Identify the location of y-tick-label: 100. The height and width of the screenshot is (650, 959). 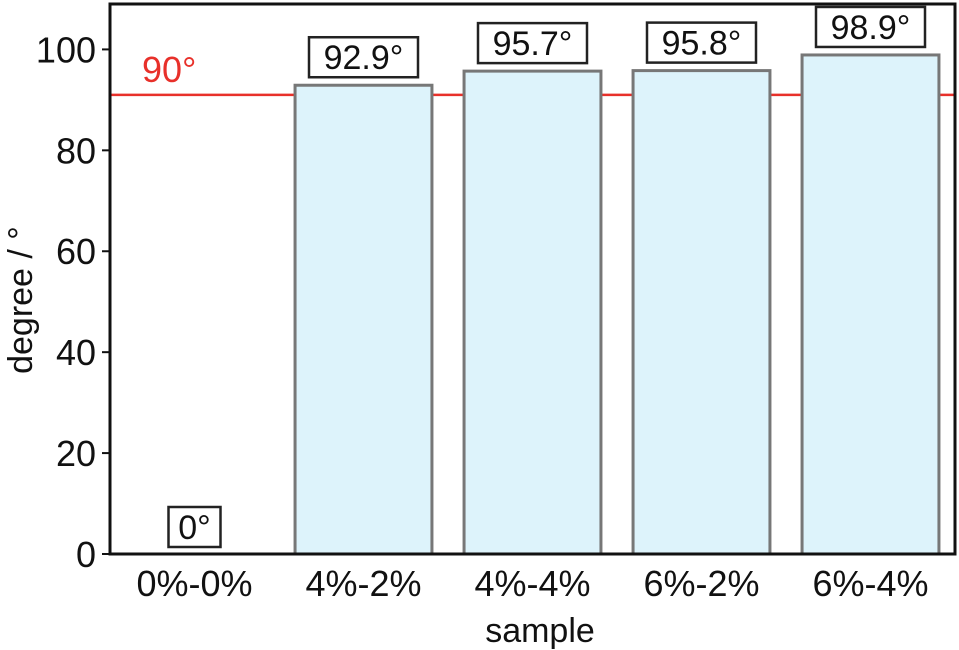
(66, 49).